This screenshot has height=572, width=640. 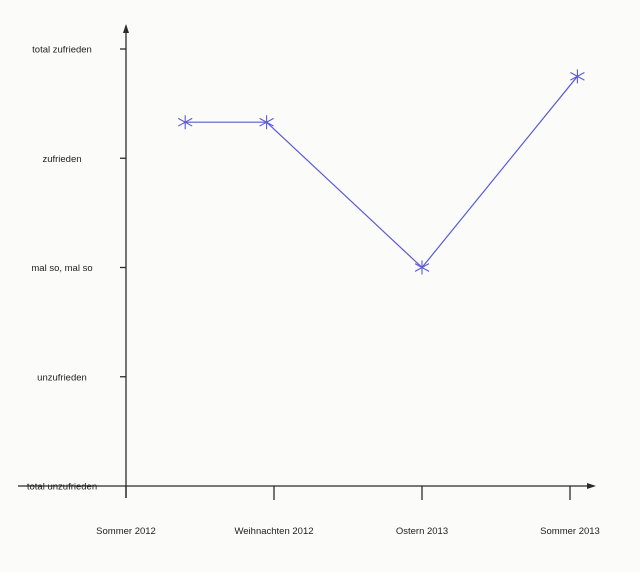 What do you see at coordinates (126, 531) in the screenshot?
I see `x-tick-label: Sommer 2012` at bounding box center [126, 531].